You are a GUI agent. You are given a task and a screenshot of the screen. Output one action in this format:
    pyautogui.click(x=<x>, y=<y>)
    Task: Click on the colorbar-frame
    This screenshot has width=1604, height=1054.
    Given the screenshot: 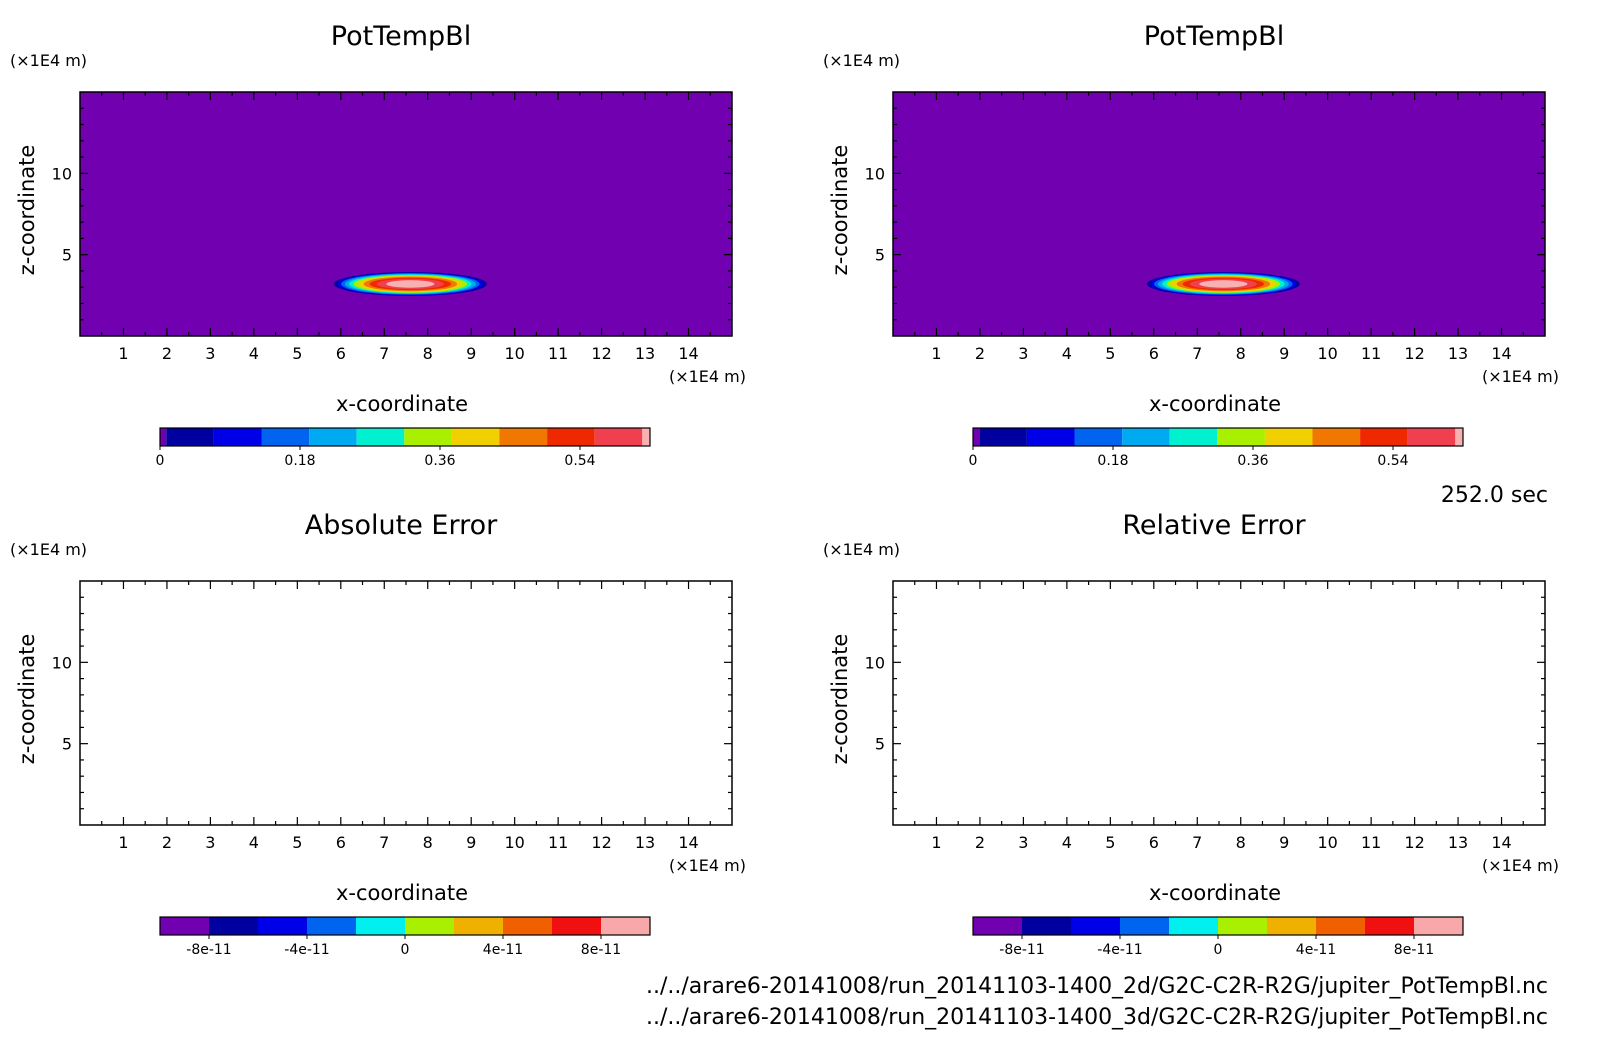 What is the action you would take?
    pyautogui.click(x=405, y=437)
    